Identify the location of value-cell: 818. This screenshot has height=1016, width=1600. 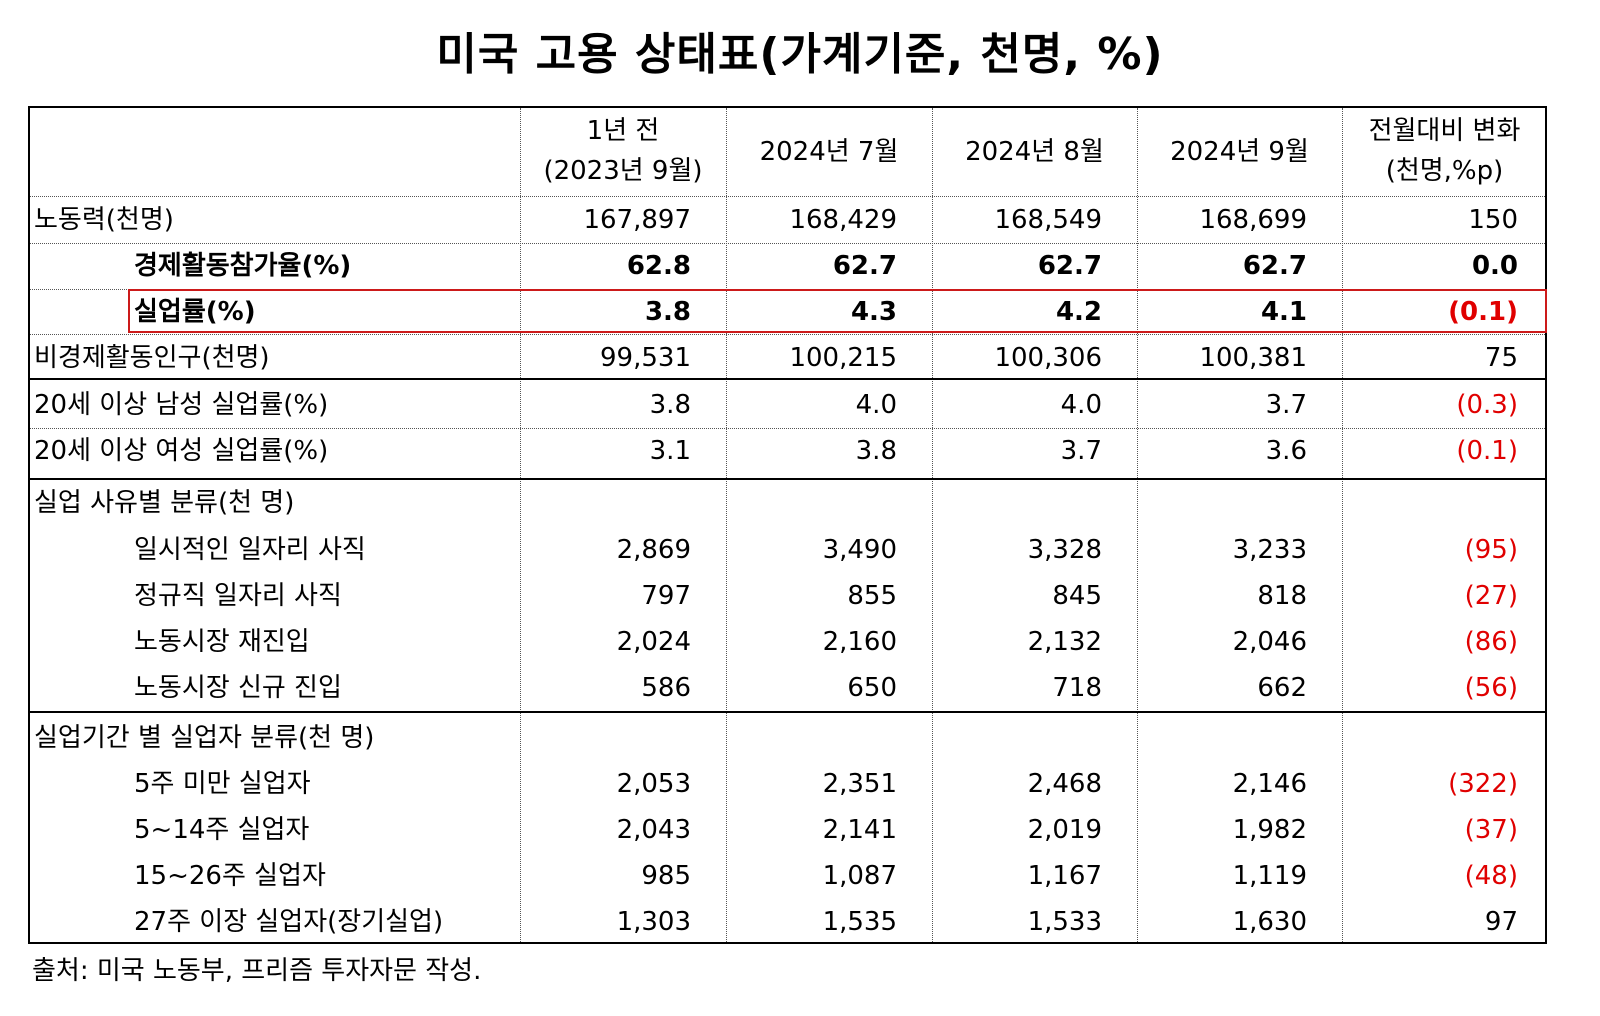
(1282, 596).